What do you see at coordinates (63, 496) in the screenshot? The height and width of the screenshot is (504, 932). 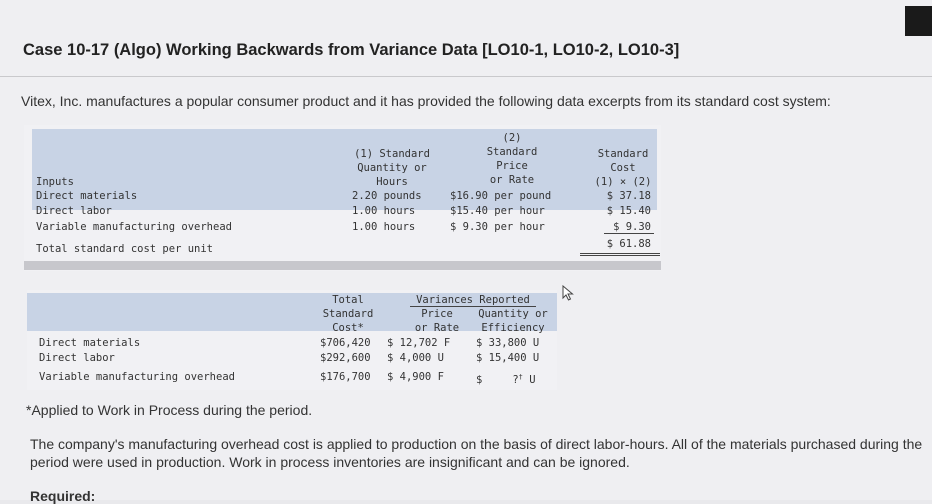 I see `required-heading: Required:` at bounding box center [63, 496].